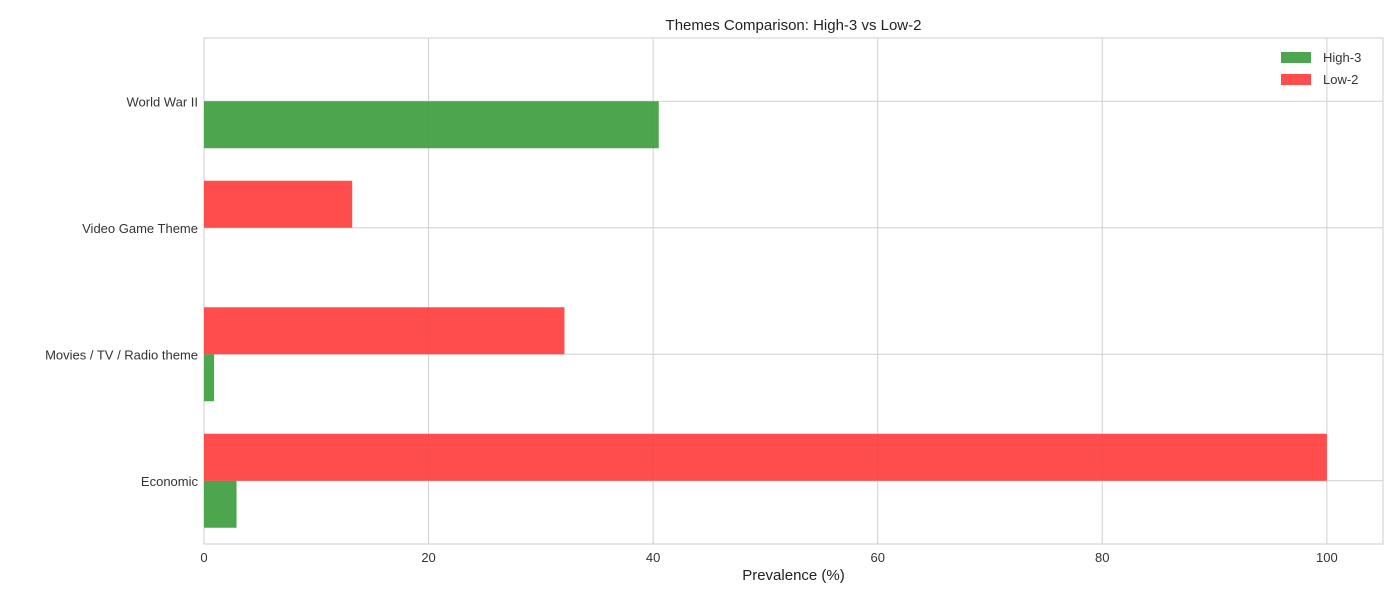  Describe the element at coordinates (794, 25) in the screenshot. I see `chart-title: Themes Comparison: High-3 vs Low-2` at that location.